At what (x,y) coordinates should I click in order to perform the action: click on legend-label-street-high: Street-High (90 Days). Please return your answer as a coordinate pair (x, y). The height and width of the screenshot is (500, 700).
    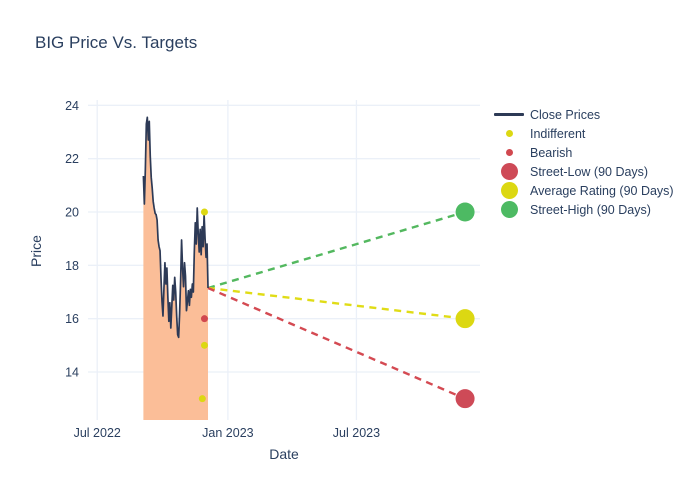
    Looking at the image, I should click on (590, 209).